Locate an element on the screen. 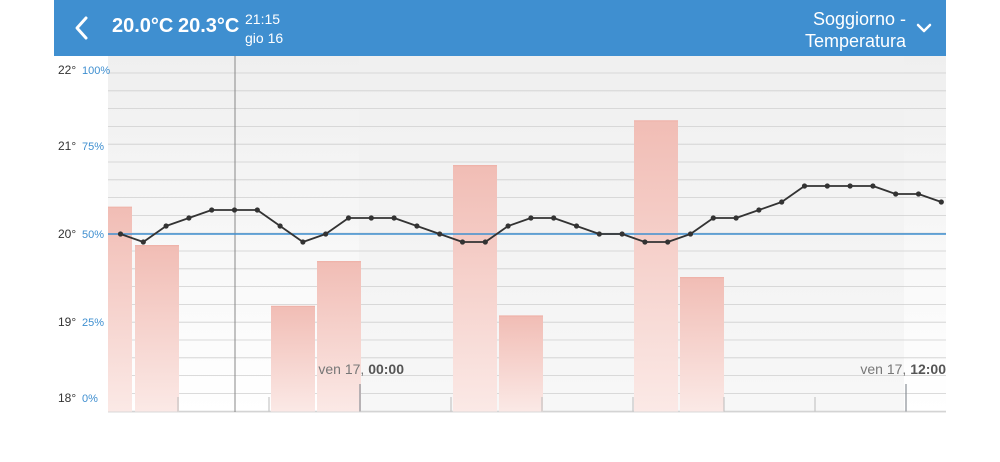  humidity-tick-label: 0% is located at coordinates (90, 399).